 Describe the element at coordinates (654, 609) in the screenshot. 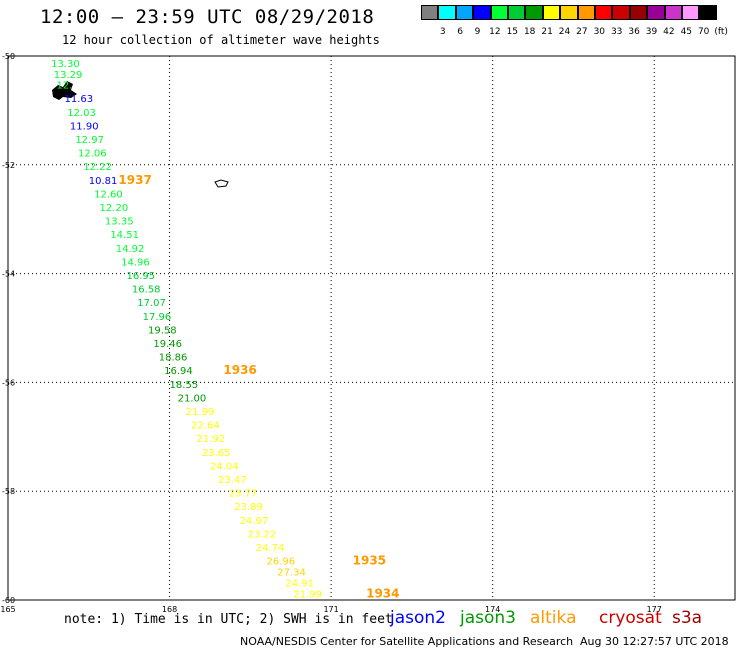

I see `x-tick-label: 177` at that location.